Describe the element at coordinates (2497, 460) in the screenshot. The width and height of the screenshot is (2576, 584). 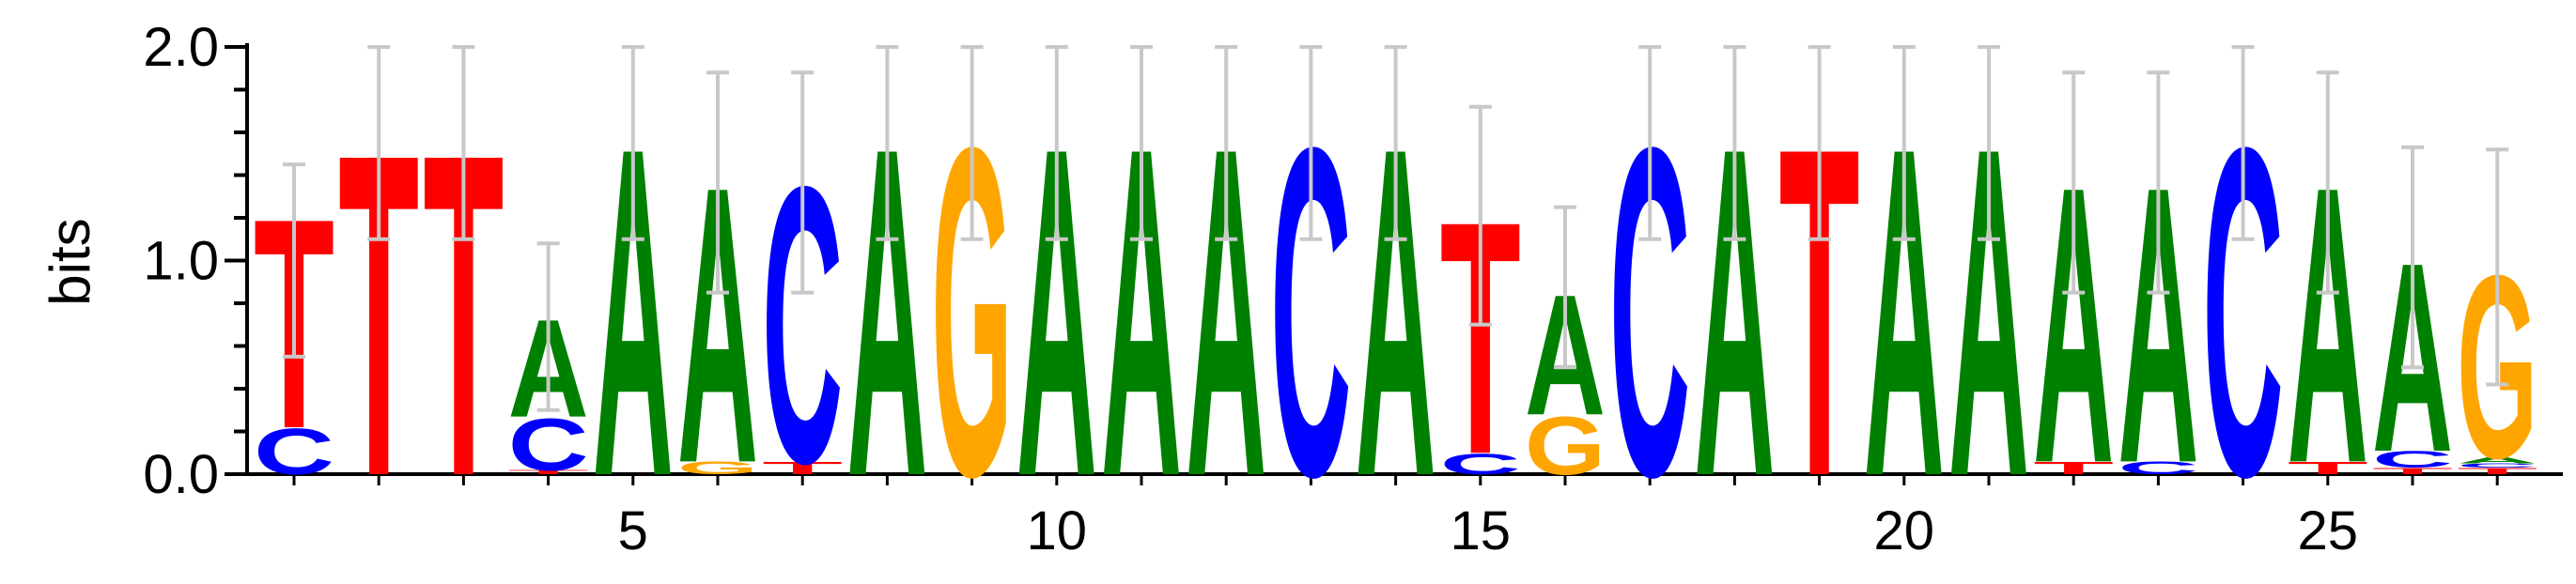
I see `letter-A: A` at that location.